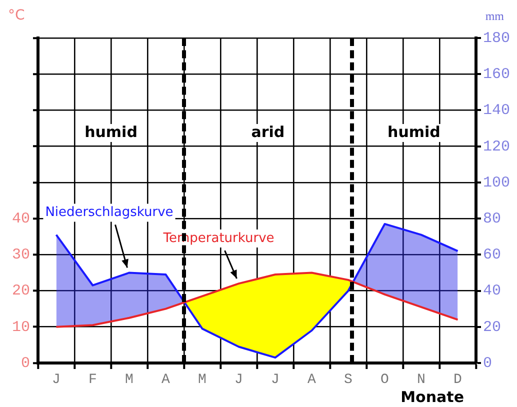 This screenshot has height=407, width=517. Describe the element at coordinates (496, 183) in the screenshot. I see `y2-tick-label: 100` at that location.